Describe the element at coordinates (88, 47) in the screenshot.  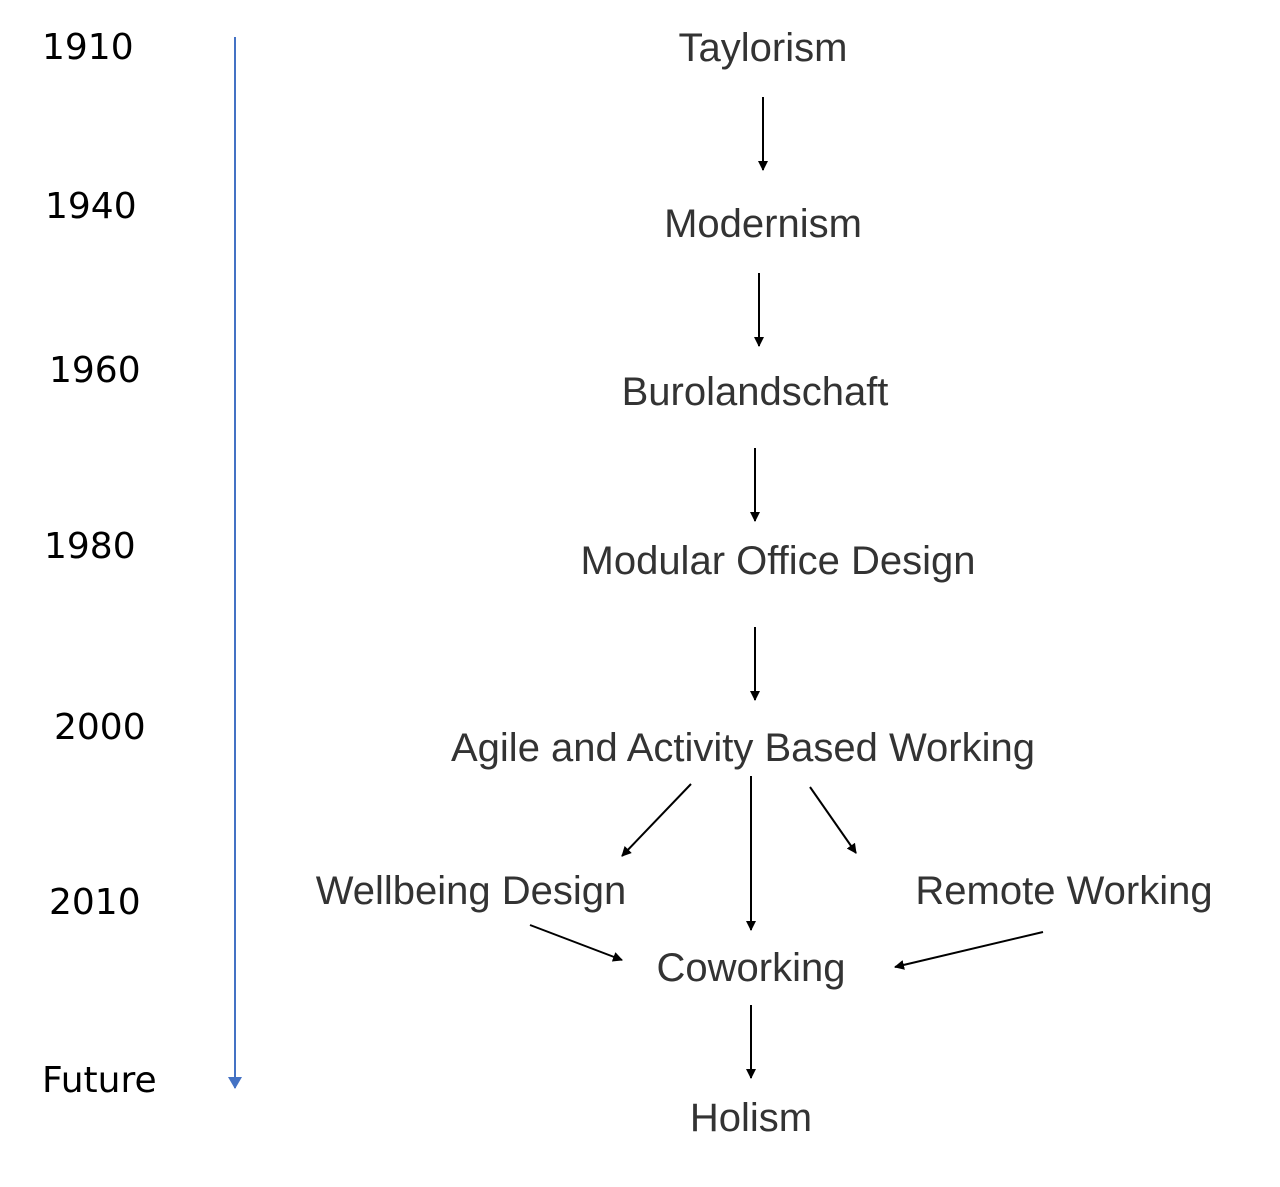
I see `year-label-1910: 1910` at that location.